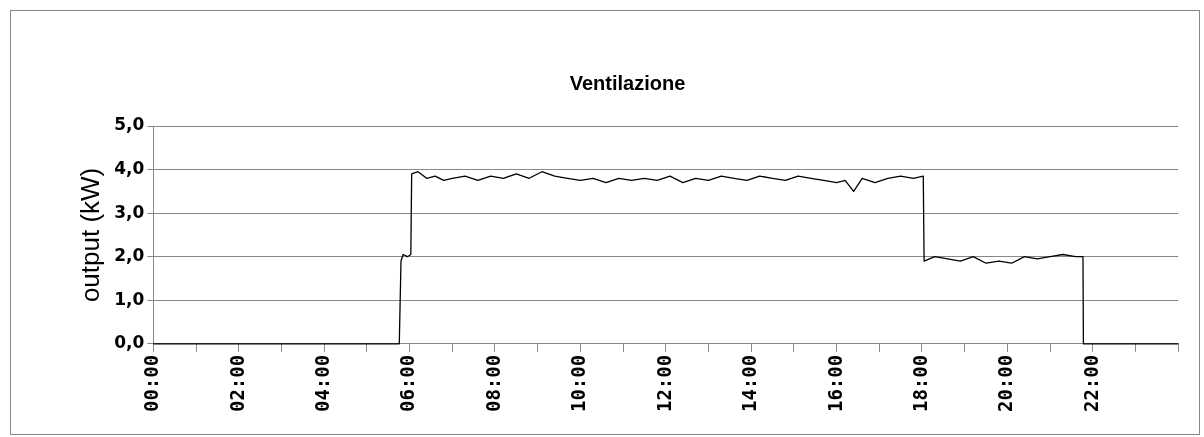 Image resolution: width=1204 pixels, height=437 pixels. I want to click on x-tick-label: 22:00, so click(1090, 383).